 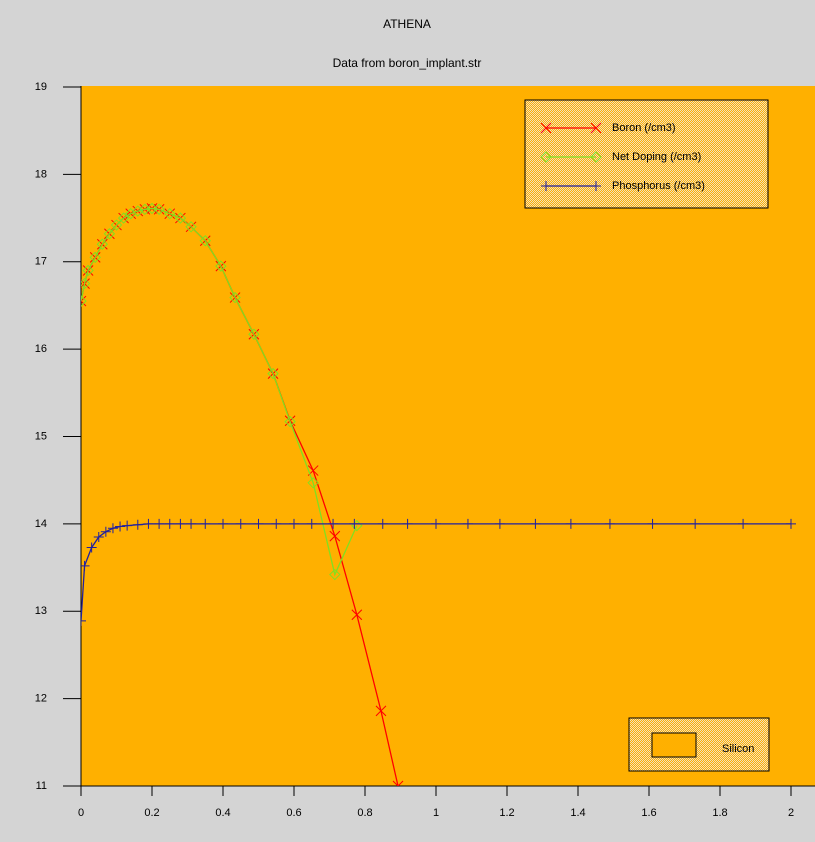 I want to click on x-tick-label: 0.6, so click(x=293, y=813).